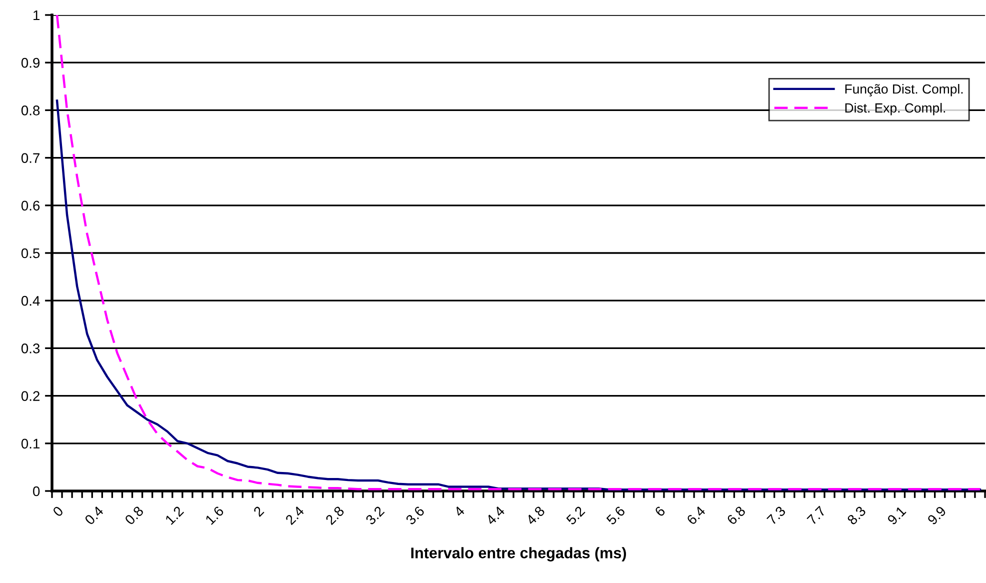  I want to click on x-tick-label: 5.6, so click(616, 516).